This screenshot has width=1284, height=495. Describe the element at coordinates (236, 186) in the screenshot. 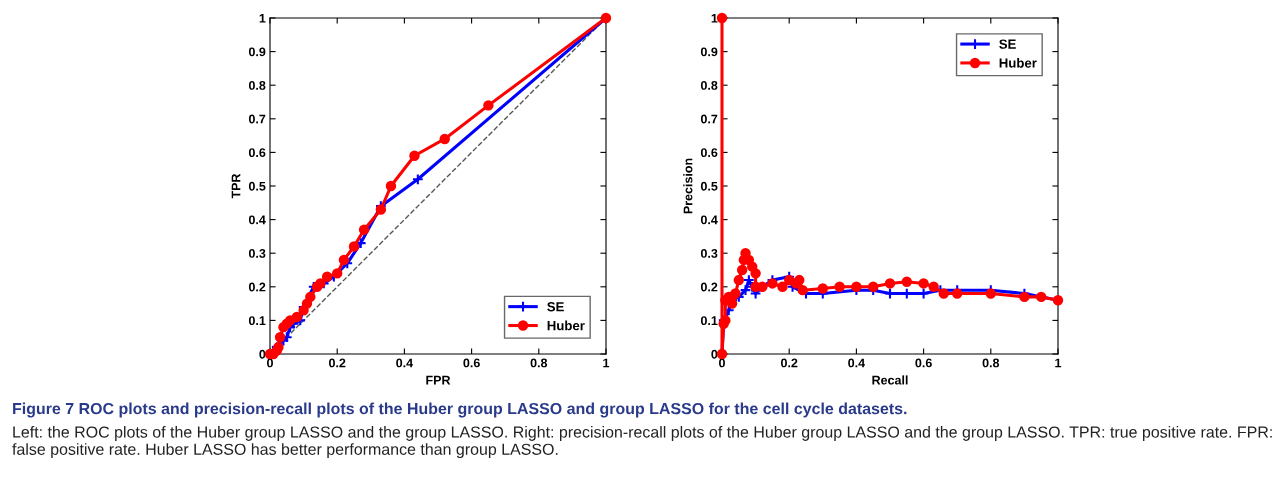

I see `y-axis-title: TPR` at that location.